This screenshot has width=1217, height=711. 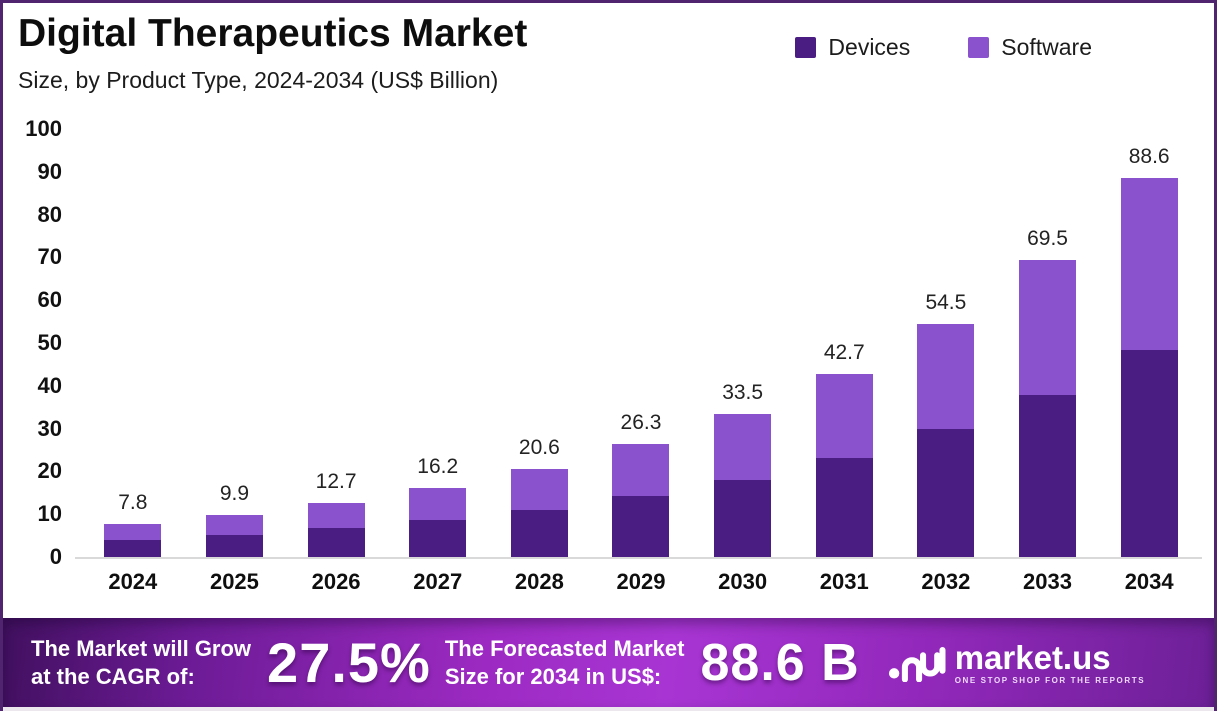 What do you see at coordinates (1047, 238) in the screenshot?
I see `bar-total-label: 69.5` at bounding box center [1047, 238].